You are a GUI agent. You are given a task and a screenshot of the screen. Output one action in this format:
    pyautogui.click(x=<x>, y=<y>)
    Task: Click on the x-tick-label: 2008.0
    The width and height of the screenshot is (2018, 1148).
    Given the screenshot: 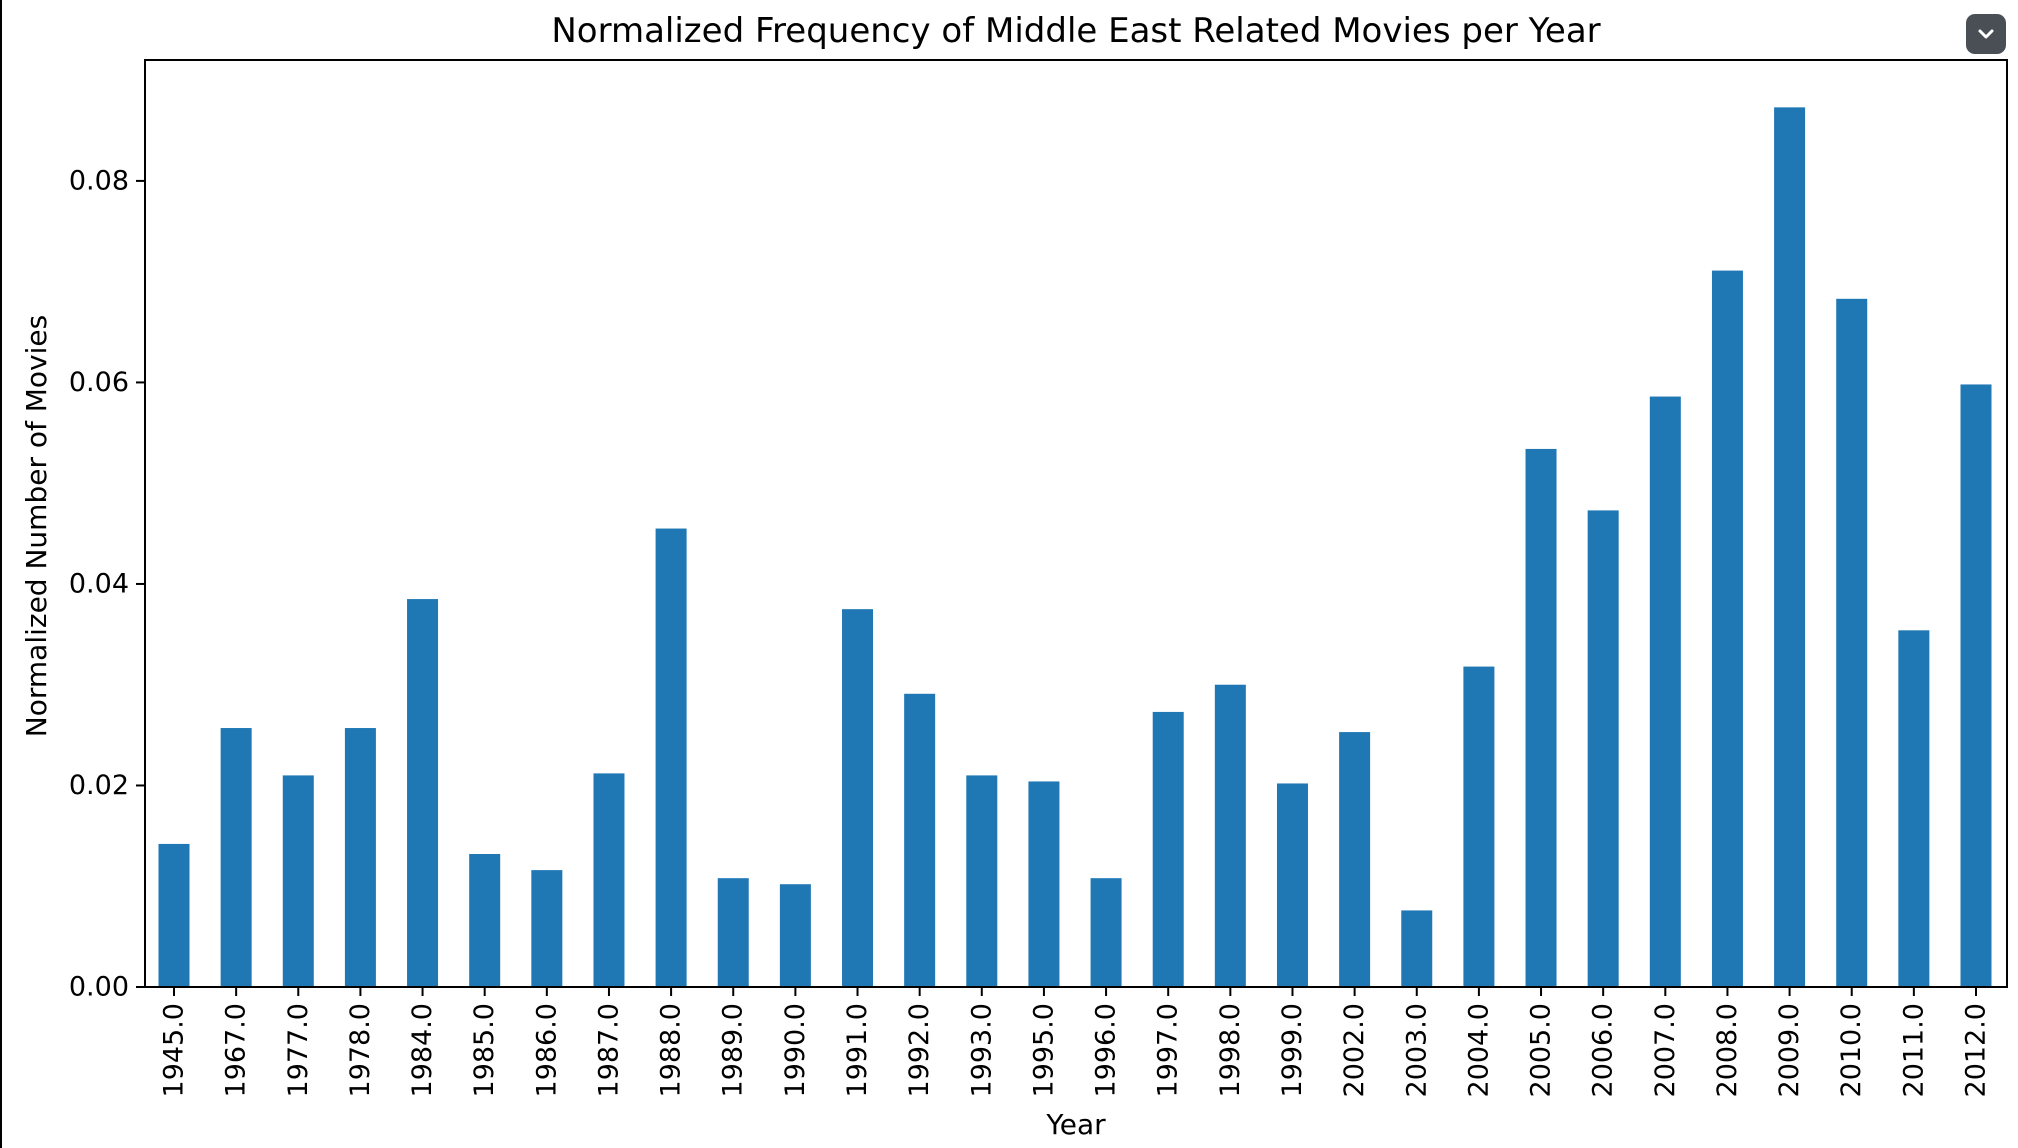 What is the action you would take?
    pyautogui.click(x=1727, y=1050)
    